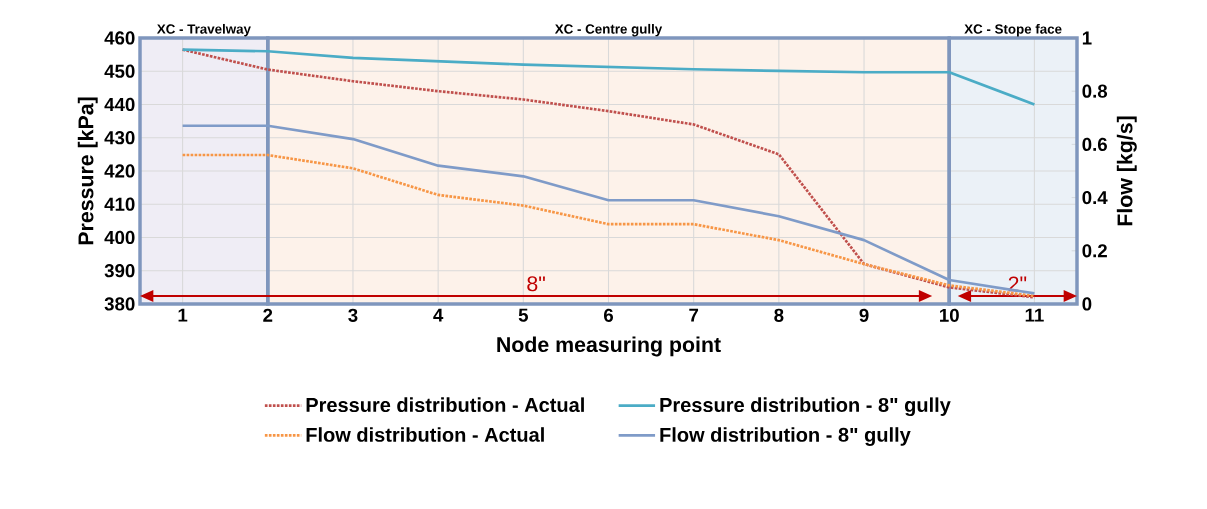  What do you see at coordinates (119, 271) in the screenshot?
I see `y-tick-label: 390` at bounding box center [119, 271].